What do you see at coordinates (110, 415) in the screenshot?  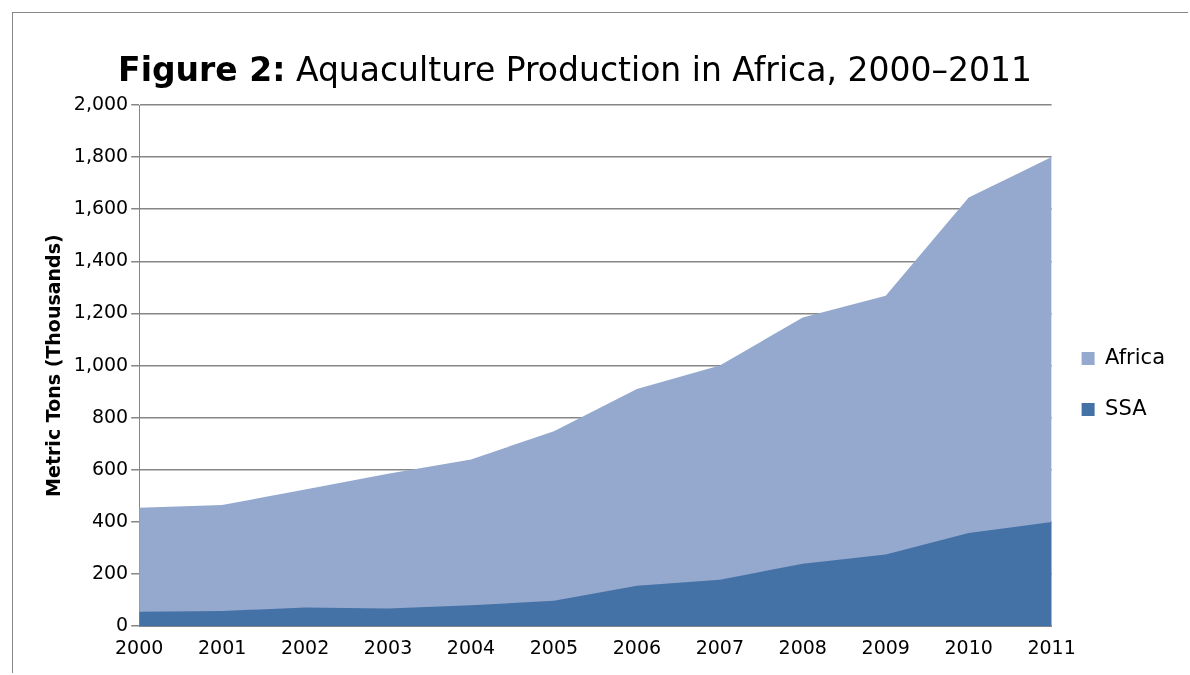 I see `y-tick-label: 800` at bounding box center [110, 415].